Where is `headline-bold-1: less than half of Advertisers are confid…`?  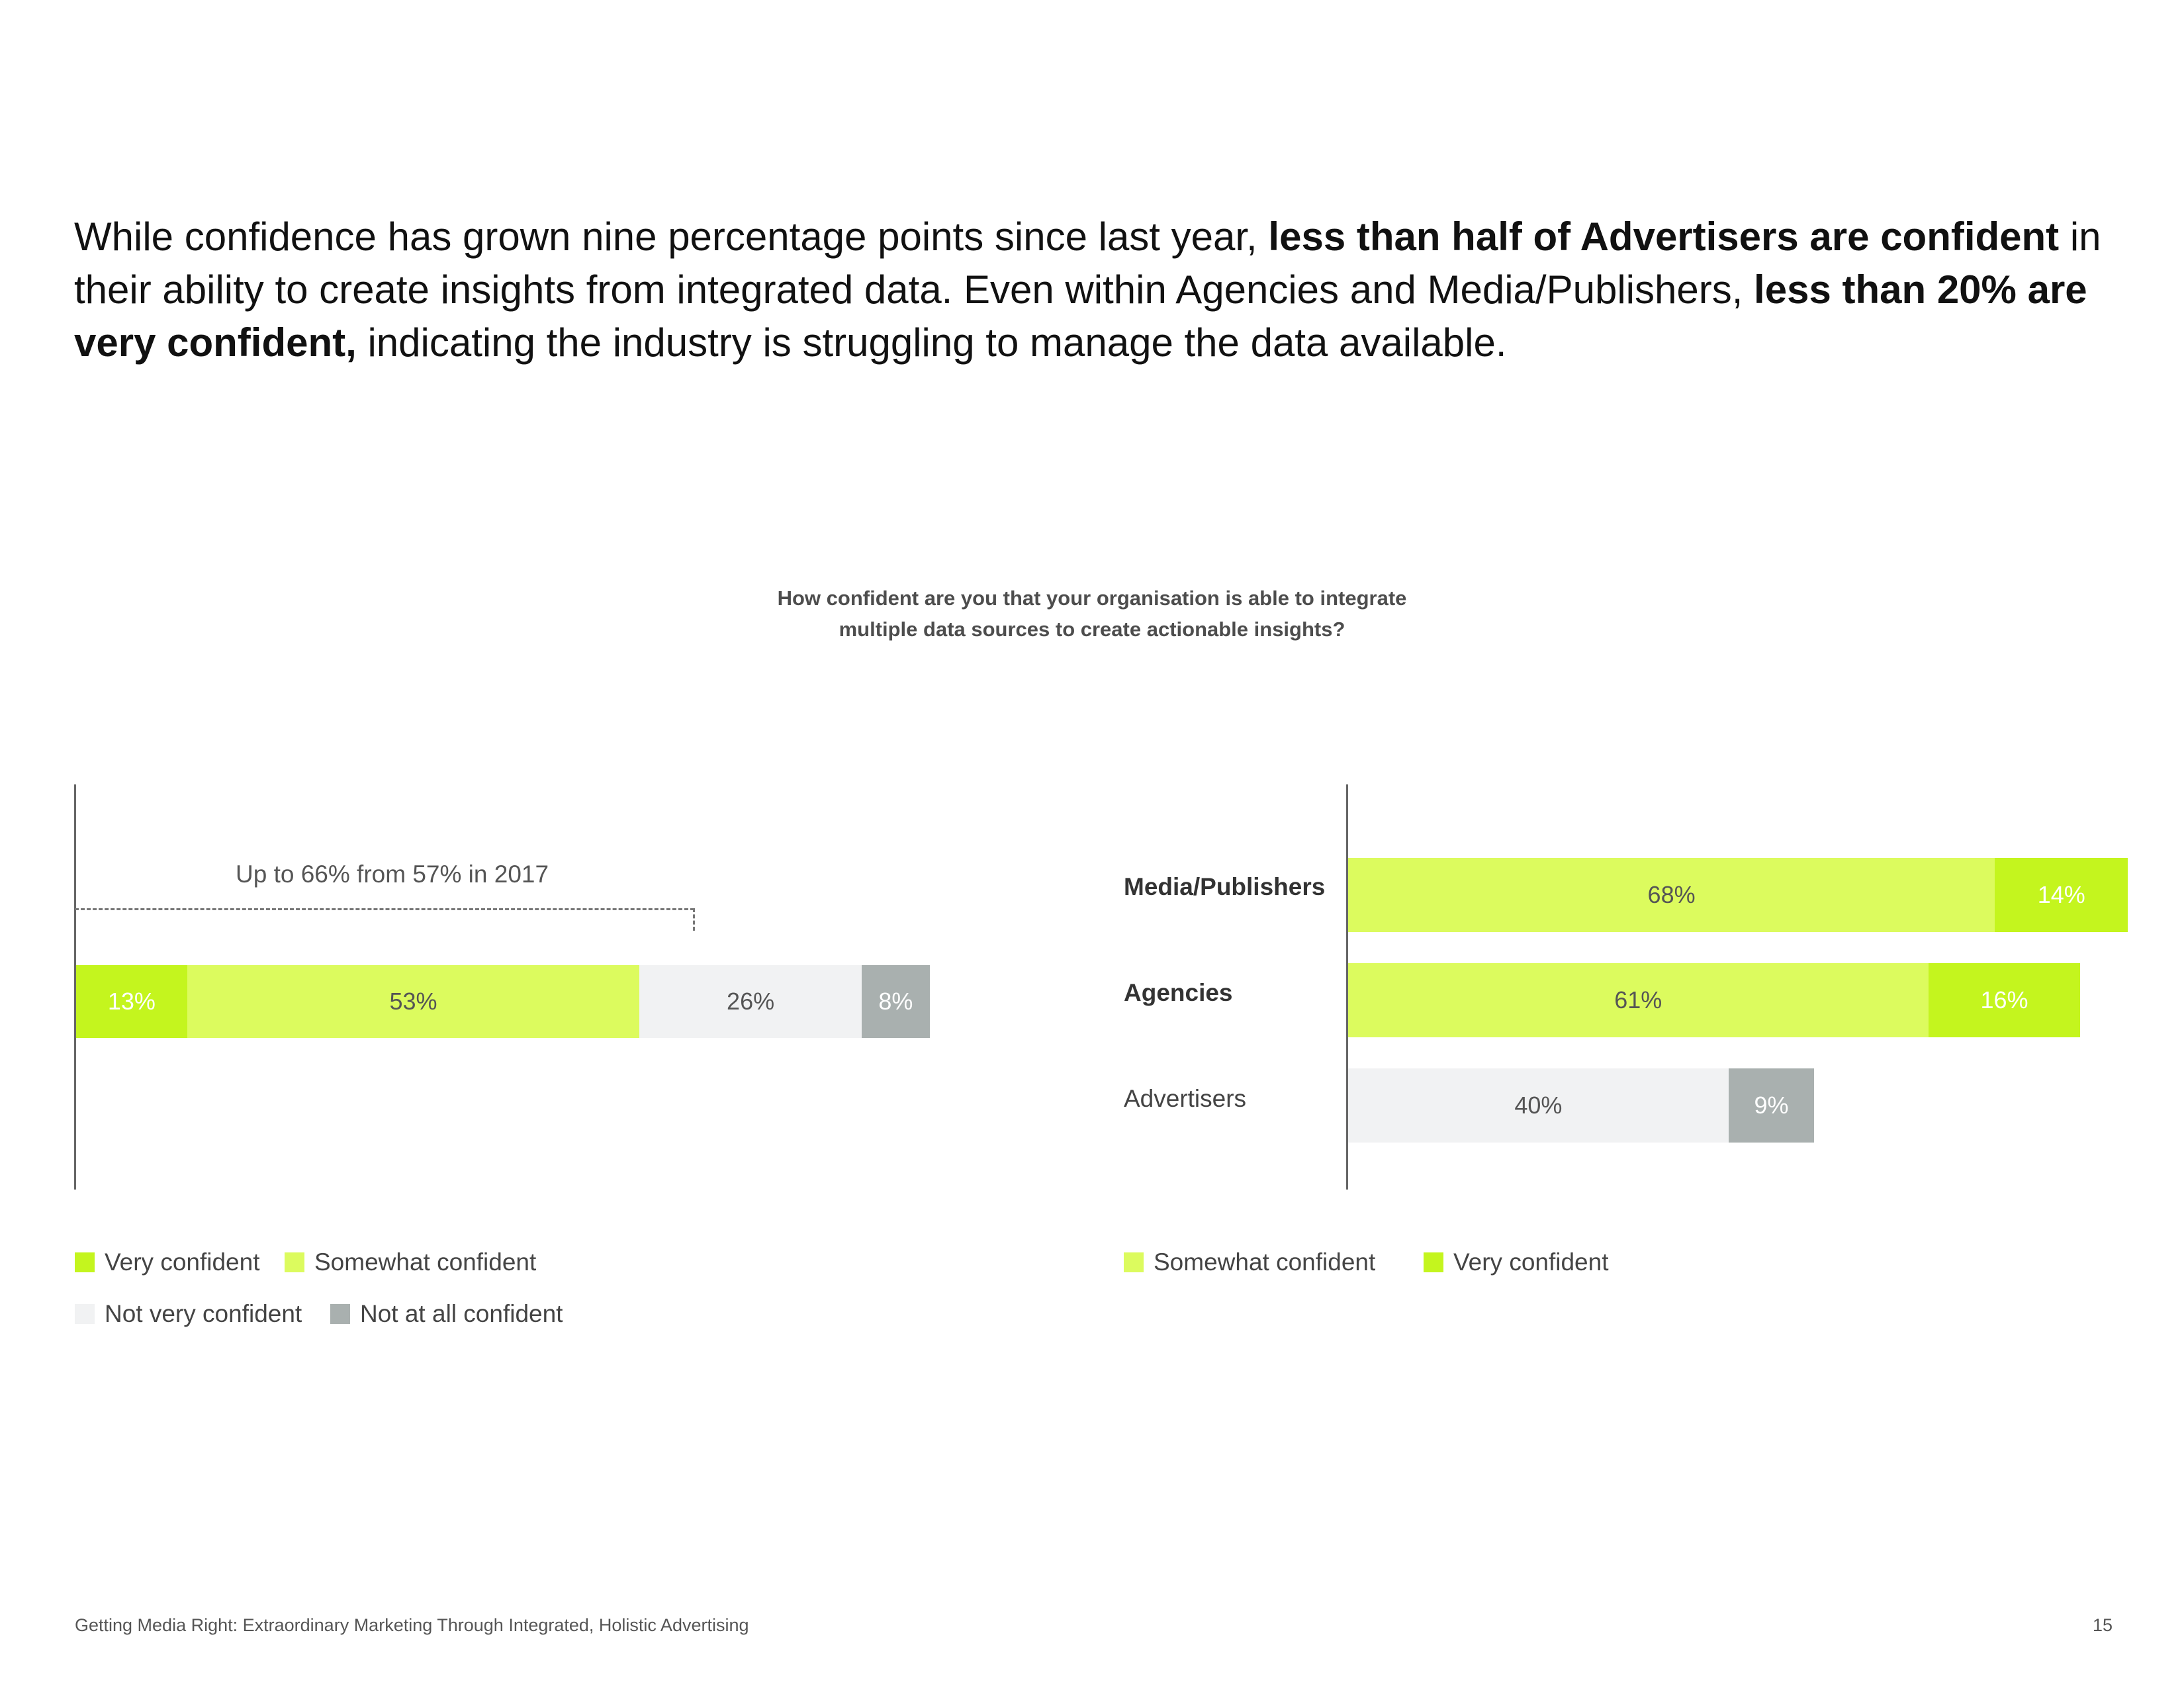 headline-bold-1: less than half of Advertisers are confid… is located at coordinates (1664, 236).